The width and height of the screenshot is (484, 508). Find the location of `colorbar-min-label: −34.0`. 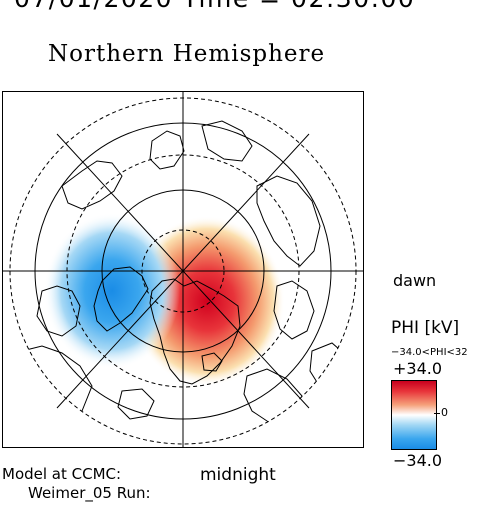

colorbar-min-label: −34.0 is located at coordinates (418, 460).